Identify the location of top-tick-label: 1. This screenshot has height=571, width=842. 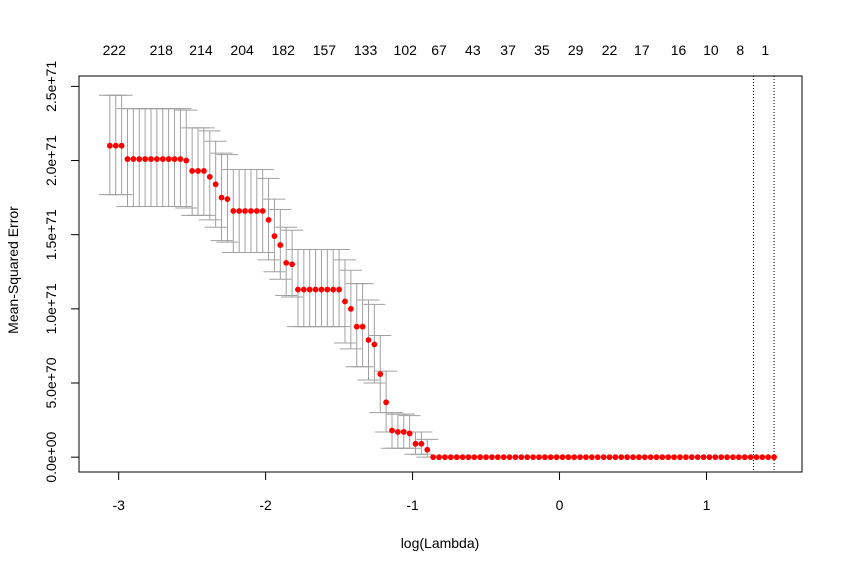
(765, 50).